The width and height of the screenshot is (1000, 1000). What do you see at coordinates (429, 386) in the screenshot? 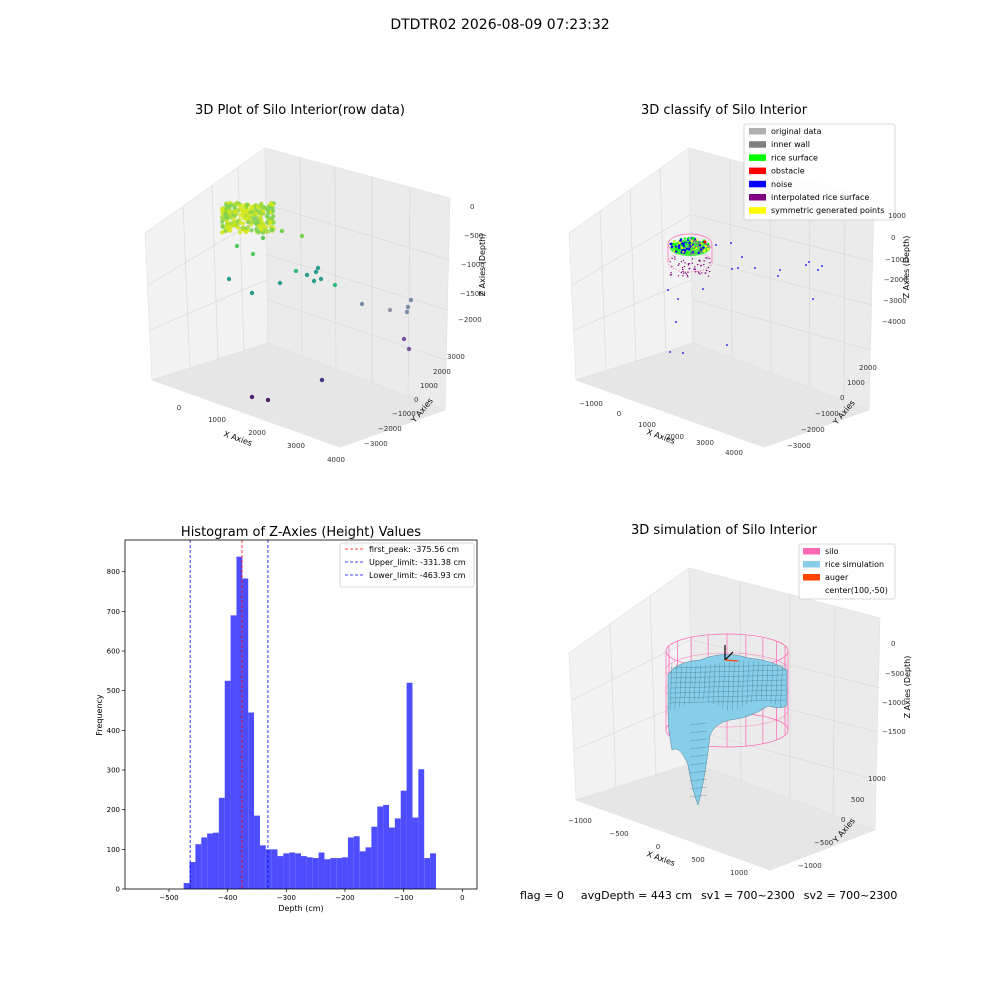
I see `raw-ytick: 1000` at bounding box center [429, 386].